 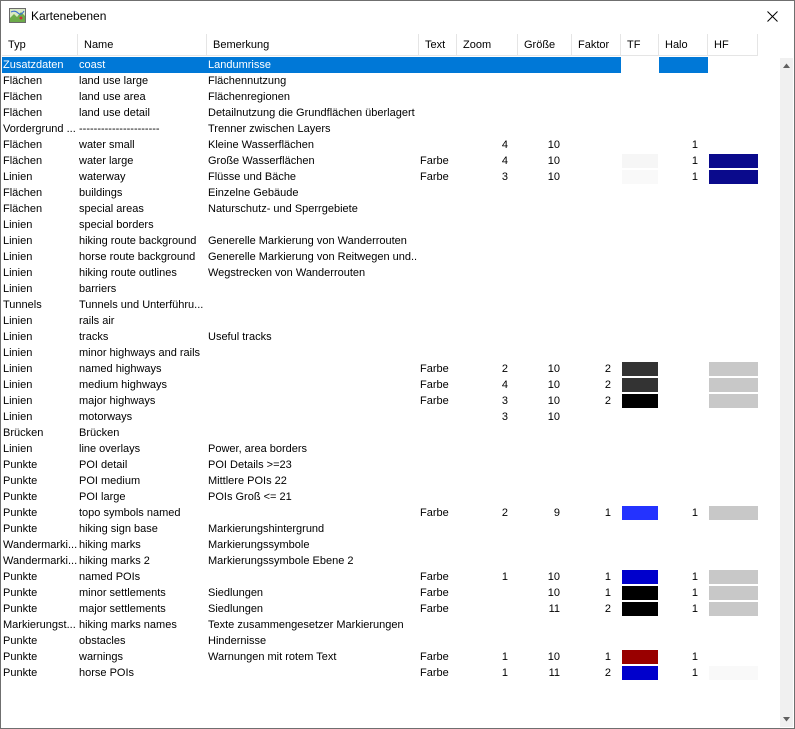 I want to click on column-header-text: Text, so click(x=438, y=45).